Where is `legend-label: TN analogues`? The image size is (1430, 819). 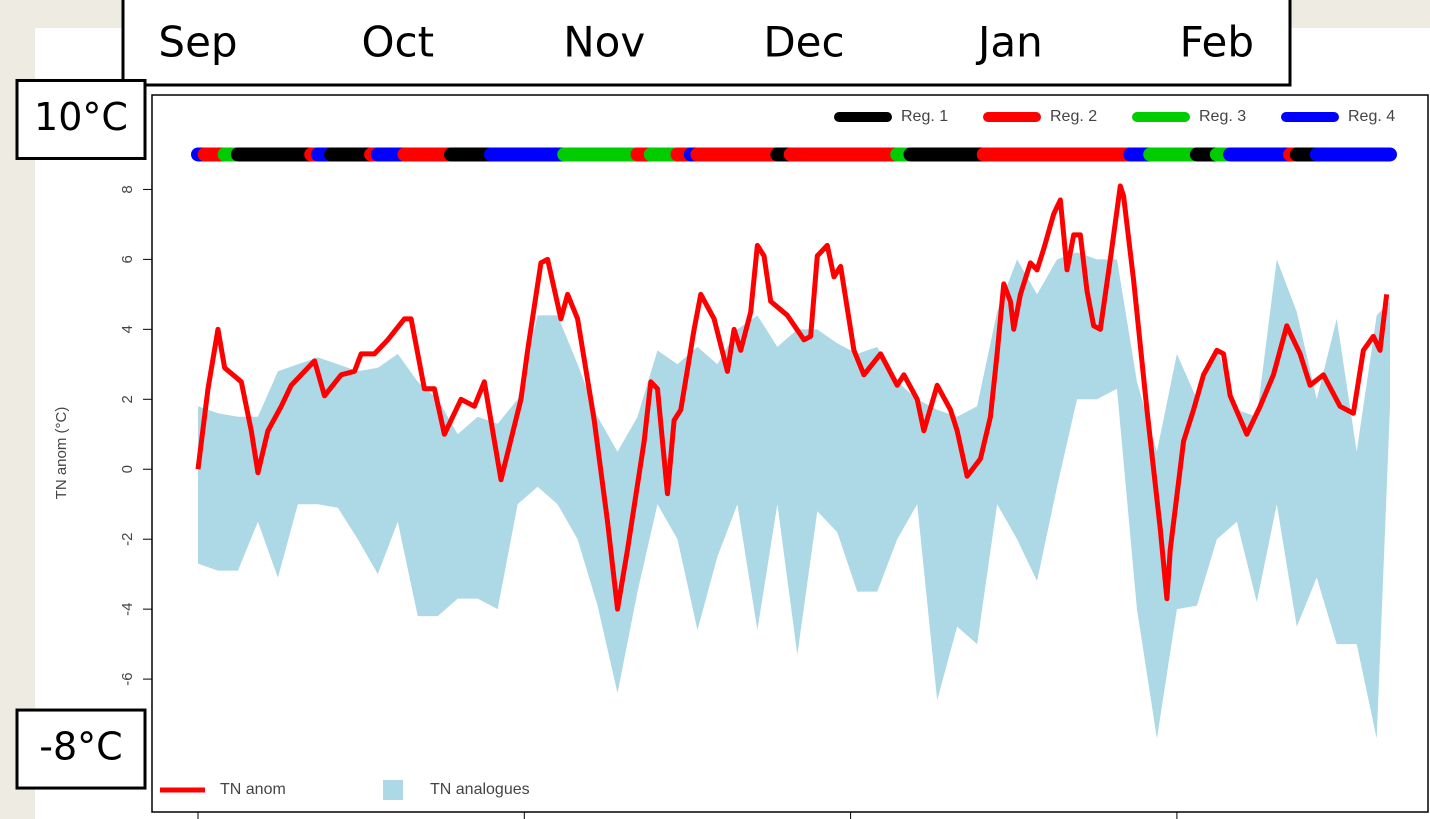 legend-label: TN analogues is located at coordinates (480, 789).